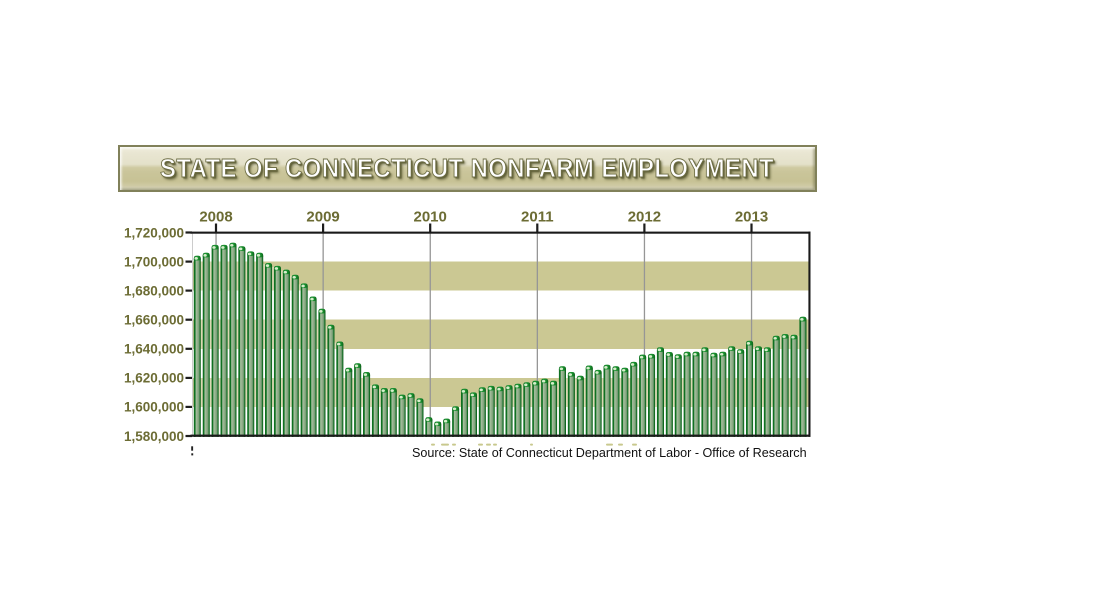 This screenshot has height=600, width=1100. What do you see at coordinates (751, 216) in the screenshot?
I see `svg-text: 2013` at bounding box center [751, 216].